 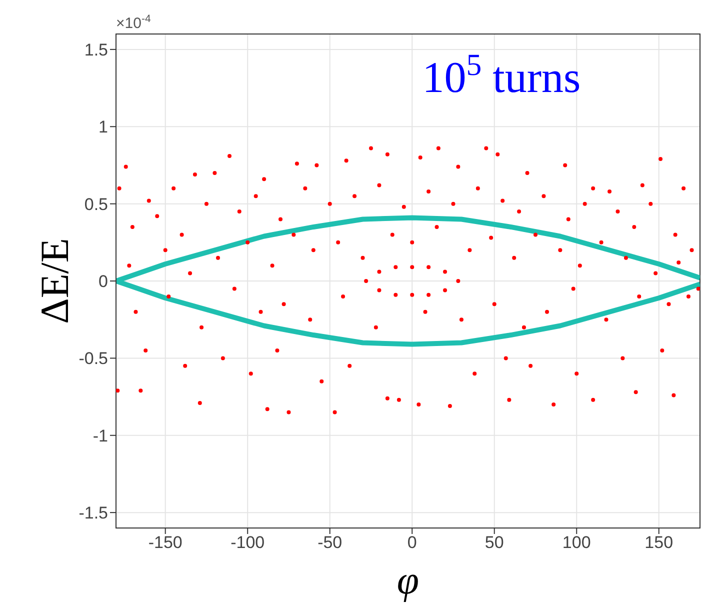 I want to click on x-tick-label: -50, so click(x=330, y=542).